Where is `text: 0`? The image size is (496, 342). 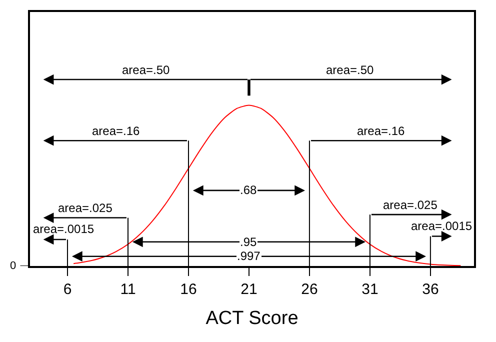
text: 0 is located at coordinates (13, 266).